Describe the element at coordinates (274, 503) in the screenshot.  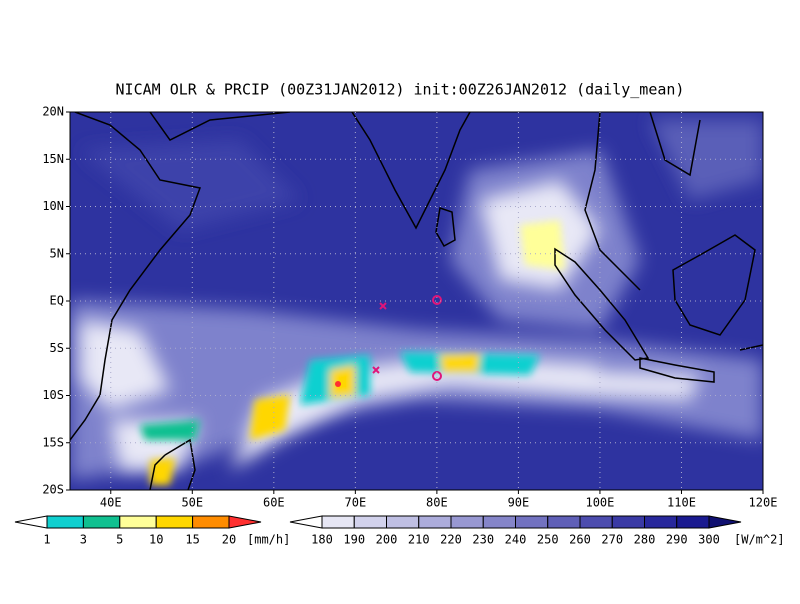
I see `lon-tick-label: 60E` at that location.